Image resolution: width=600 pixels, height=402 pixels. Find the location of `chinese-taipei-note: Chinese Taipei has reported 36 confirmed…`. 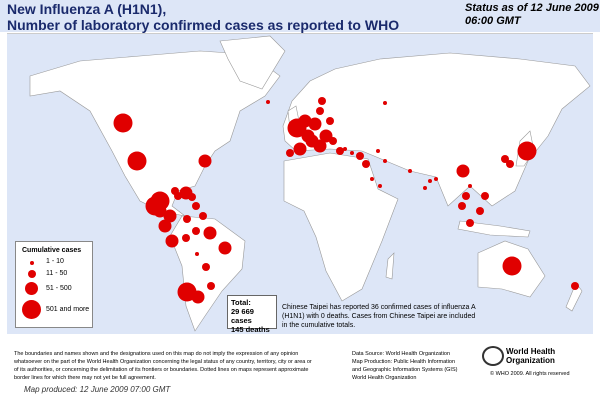

chinese-taipei-note: Chinese Taipei has reported 36 confirmed… is located at coordinates (379, 316).